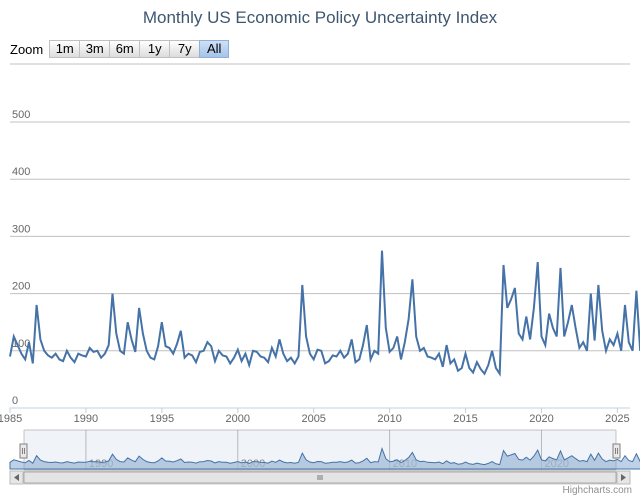 This screenshot has height=500, width=640. What do you see at coordinates (465, 419) in the screenshot?
I see `x-tick-label: 2015` at bounding box center [465, 419].